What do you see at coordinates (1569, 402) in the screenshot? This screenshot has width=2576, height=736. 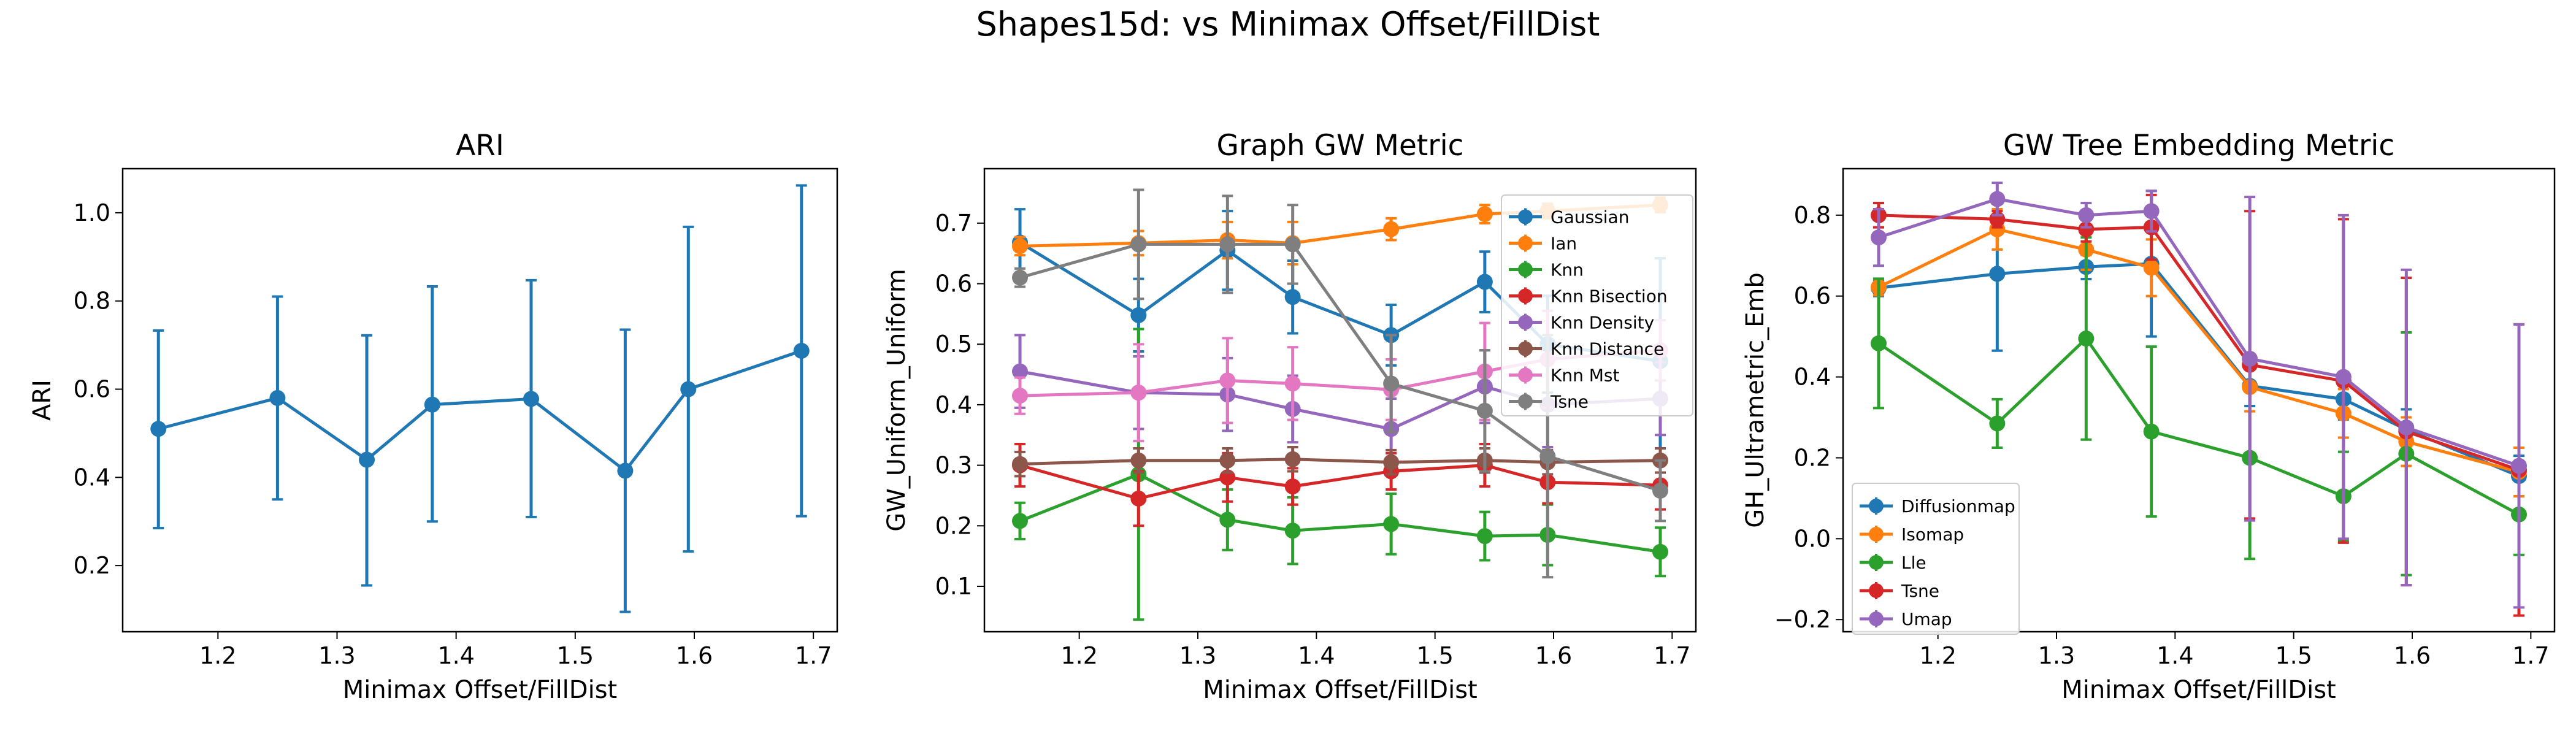 I see `legend-label: Tsne` at bounding box center [1569, 402].